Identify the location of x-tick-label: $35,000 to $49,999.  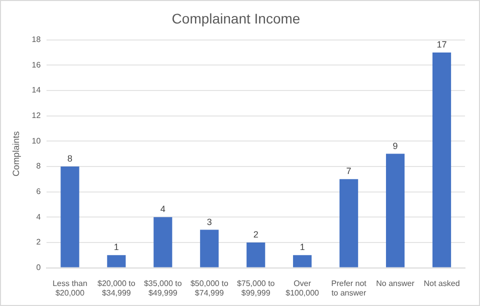
(163, 288).